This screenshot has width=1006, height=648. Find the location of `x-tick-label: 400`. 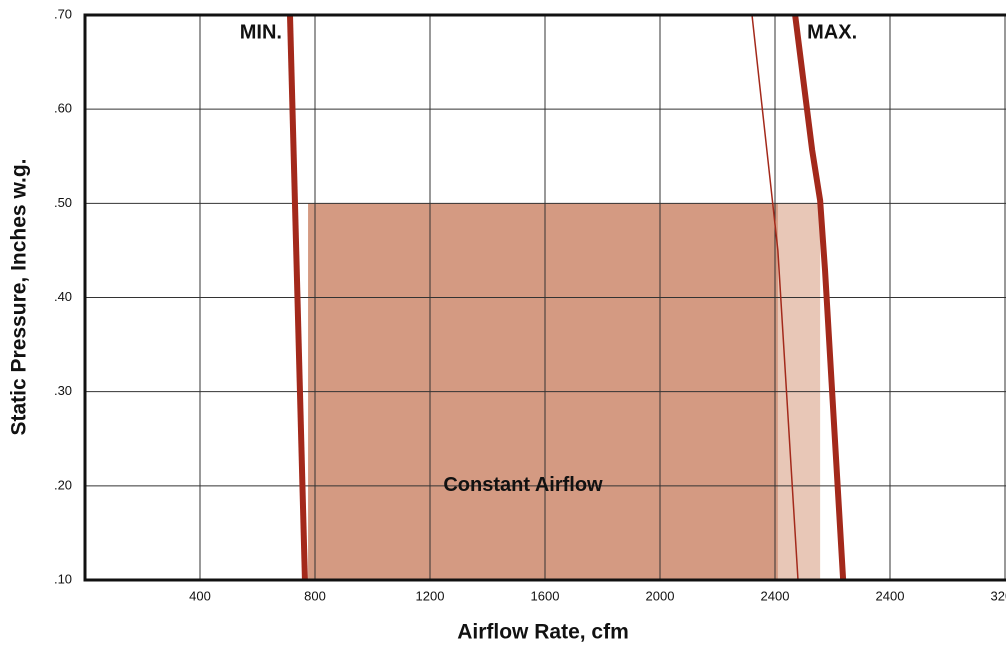

x-tick-label: 400 is located at coordinates (200, 595).